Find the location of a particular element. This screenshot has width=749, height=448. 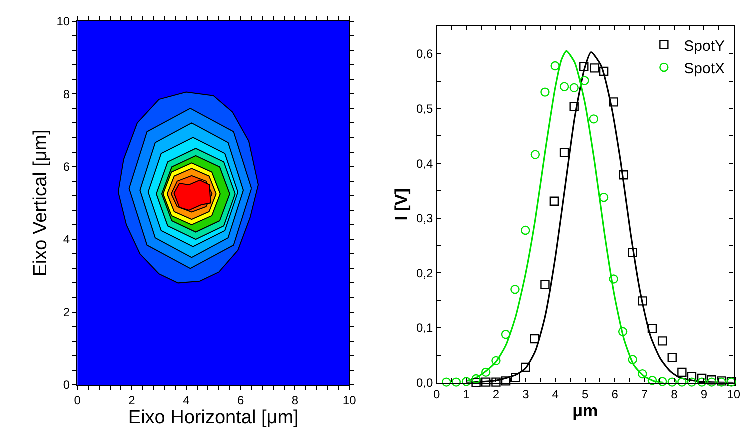

x-tick-label: 0 is located at coordinates (78, 401).